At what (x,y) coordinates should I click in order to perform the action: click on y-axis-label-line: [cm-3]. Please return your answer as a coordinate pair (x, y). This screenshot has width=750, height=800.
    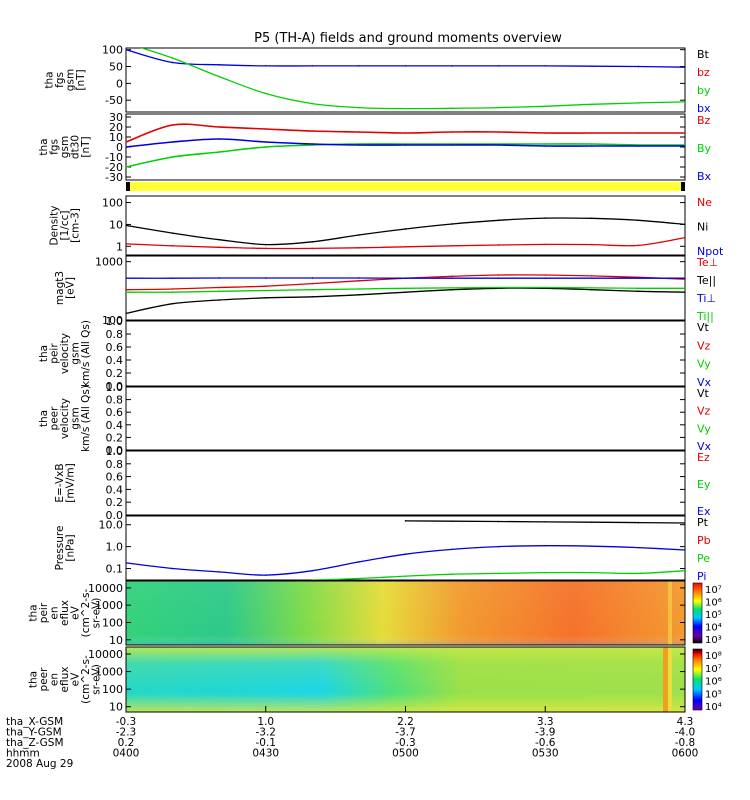
    Looking at the image, I should click on (76, 225).